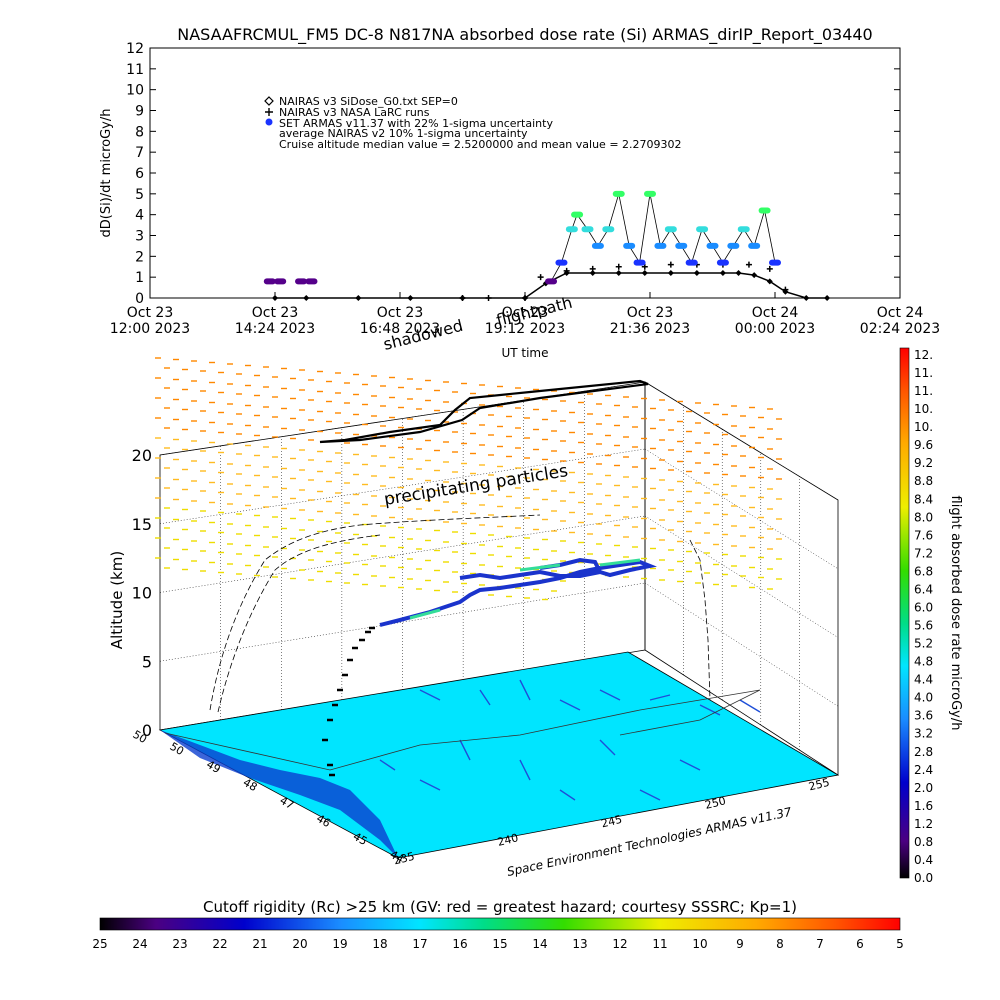 Image resolution: width=1000 pixels, height=1000 pixels. I want to click on y-tick-label: 11, so click(135, 70).